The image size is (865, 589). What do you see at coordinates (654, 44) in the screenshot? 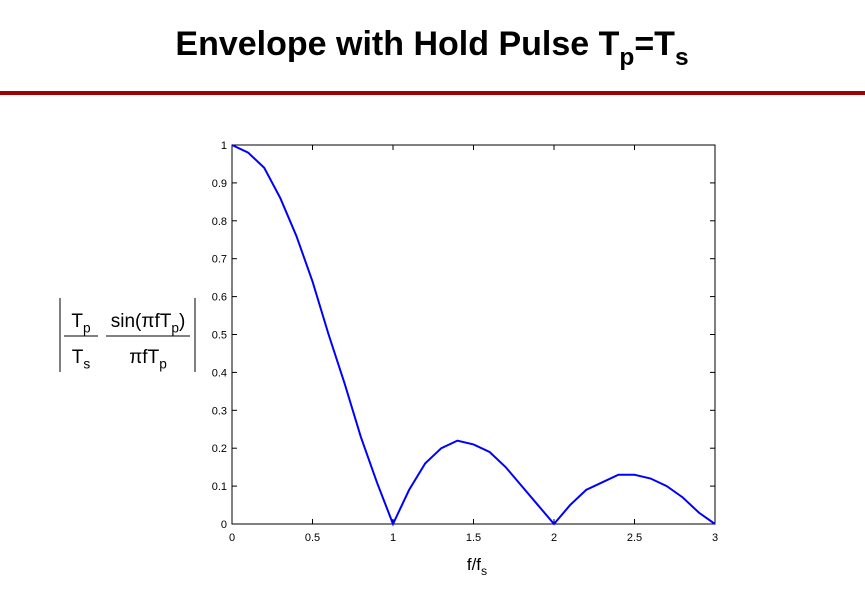
I see `title-part: =T` at bounding box center [654, 44].